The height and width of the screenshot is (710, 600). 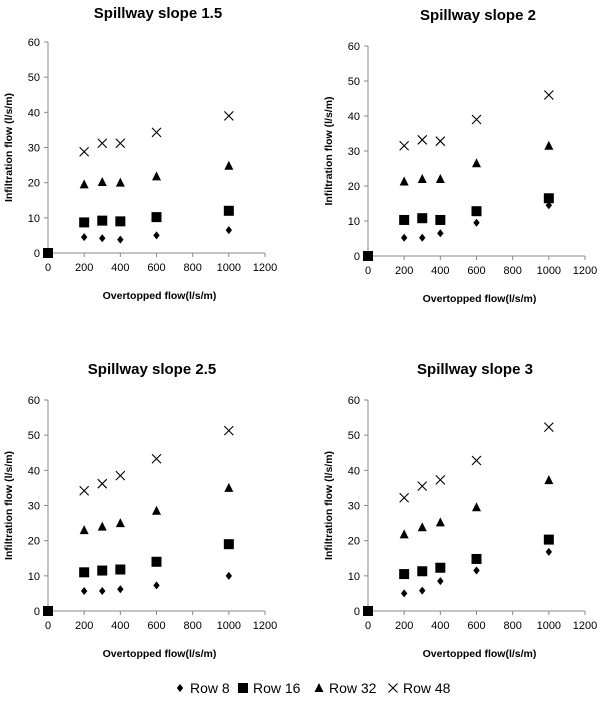 What do you see at coordinates (427, 688) in the screenshot?
I see `legend-label: Row 48` at bounding box center [427, 688].